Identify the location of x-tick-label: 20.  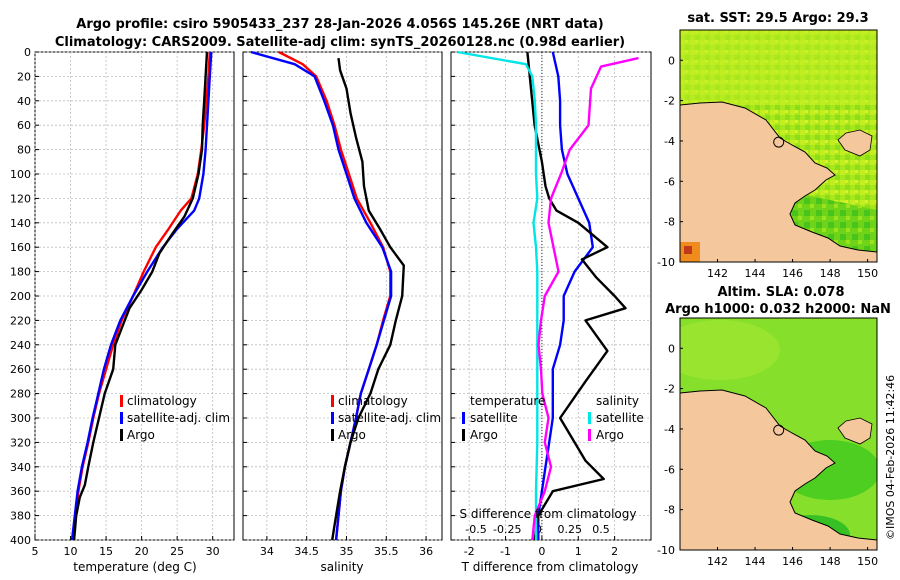
(142, 551).